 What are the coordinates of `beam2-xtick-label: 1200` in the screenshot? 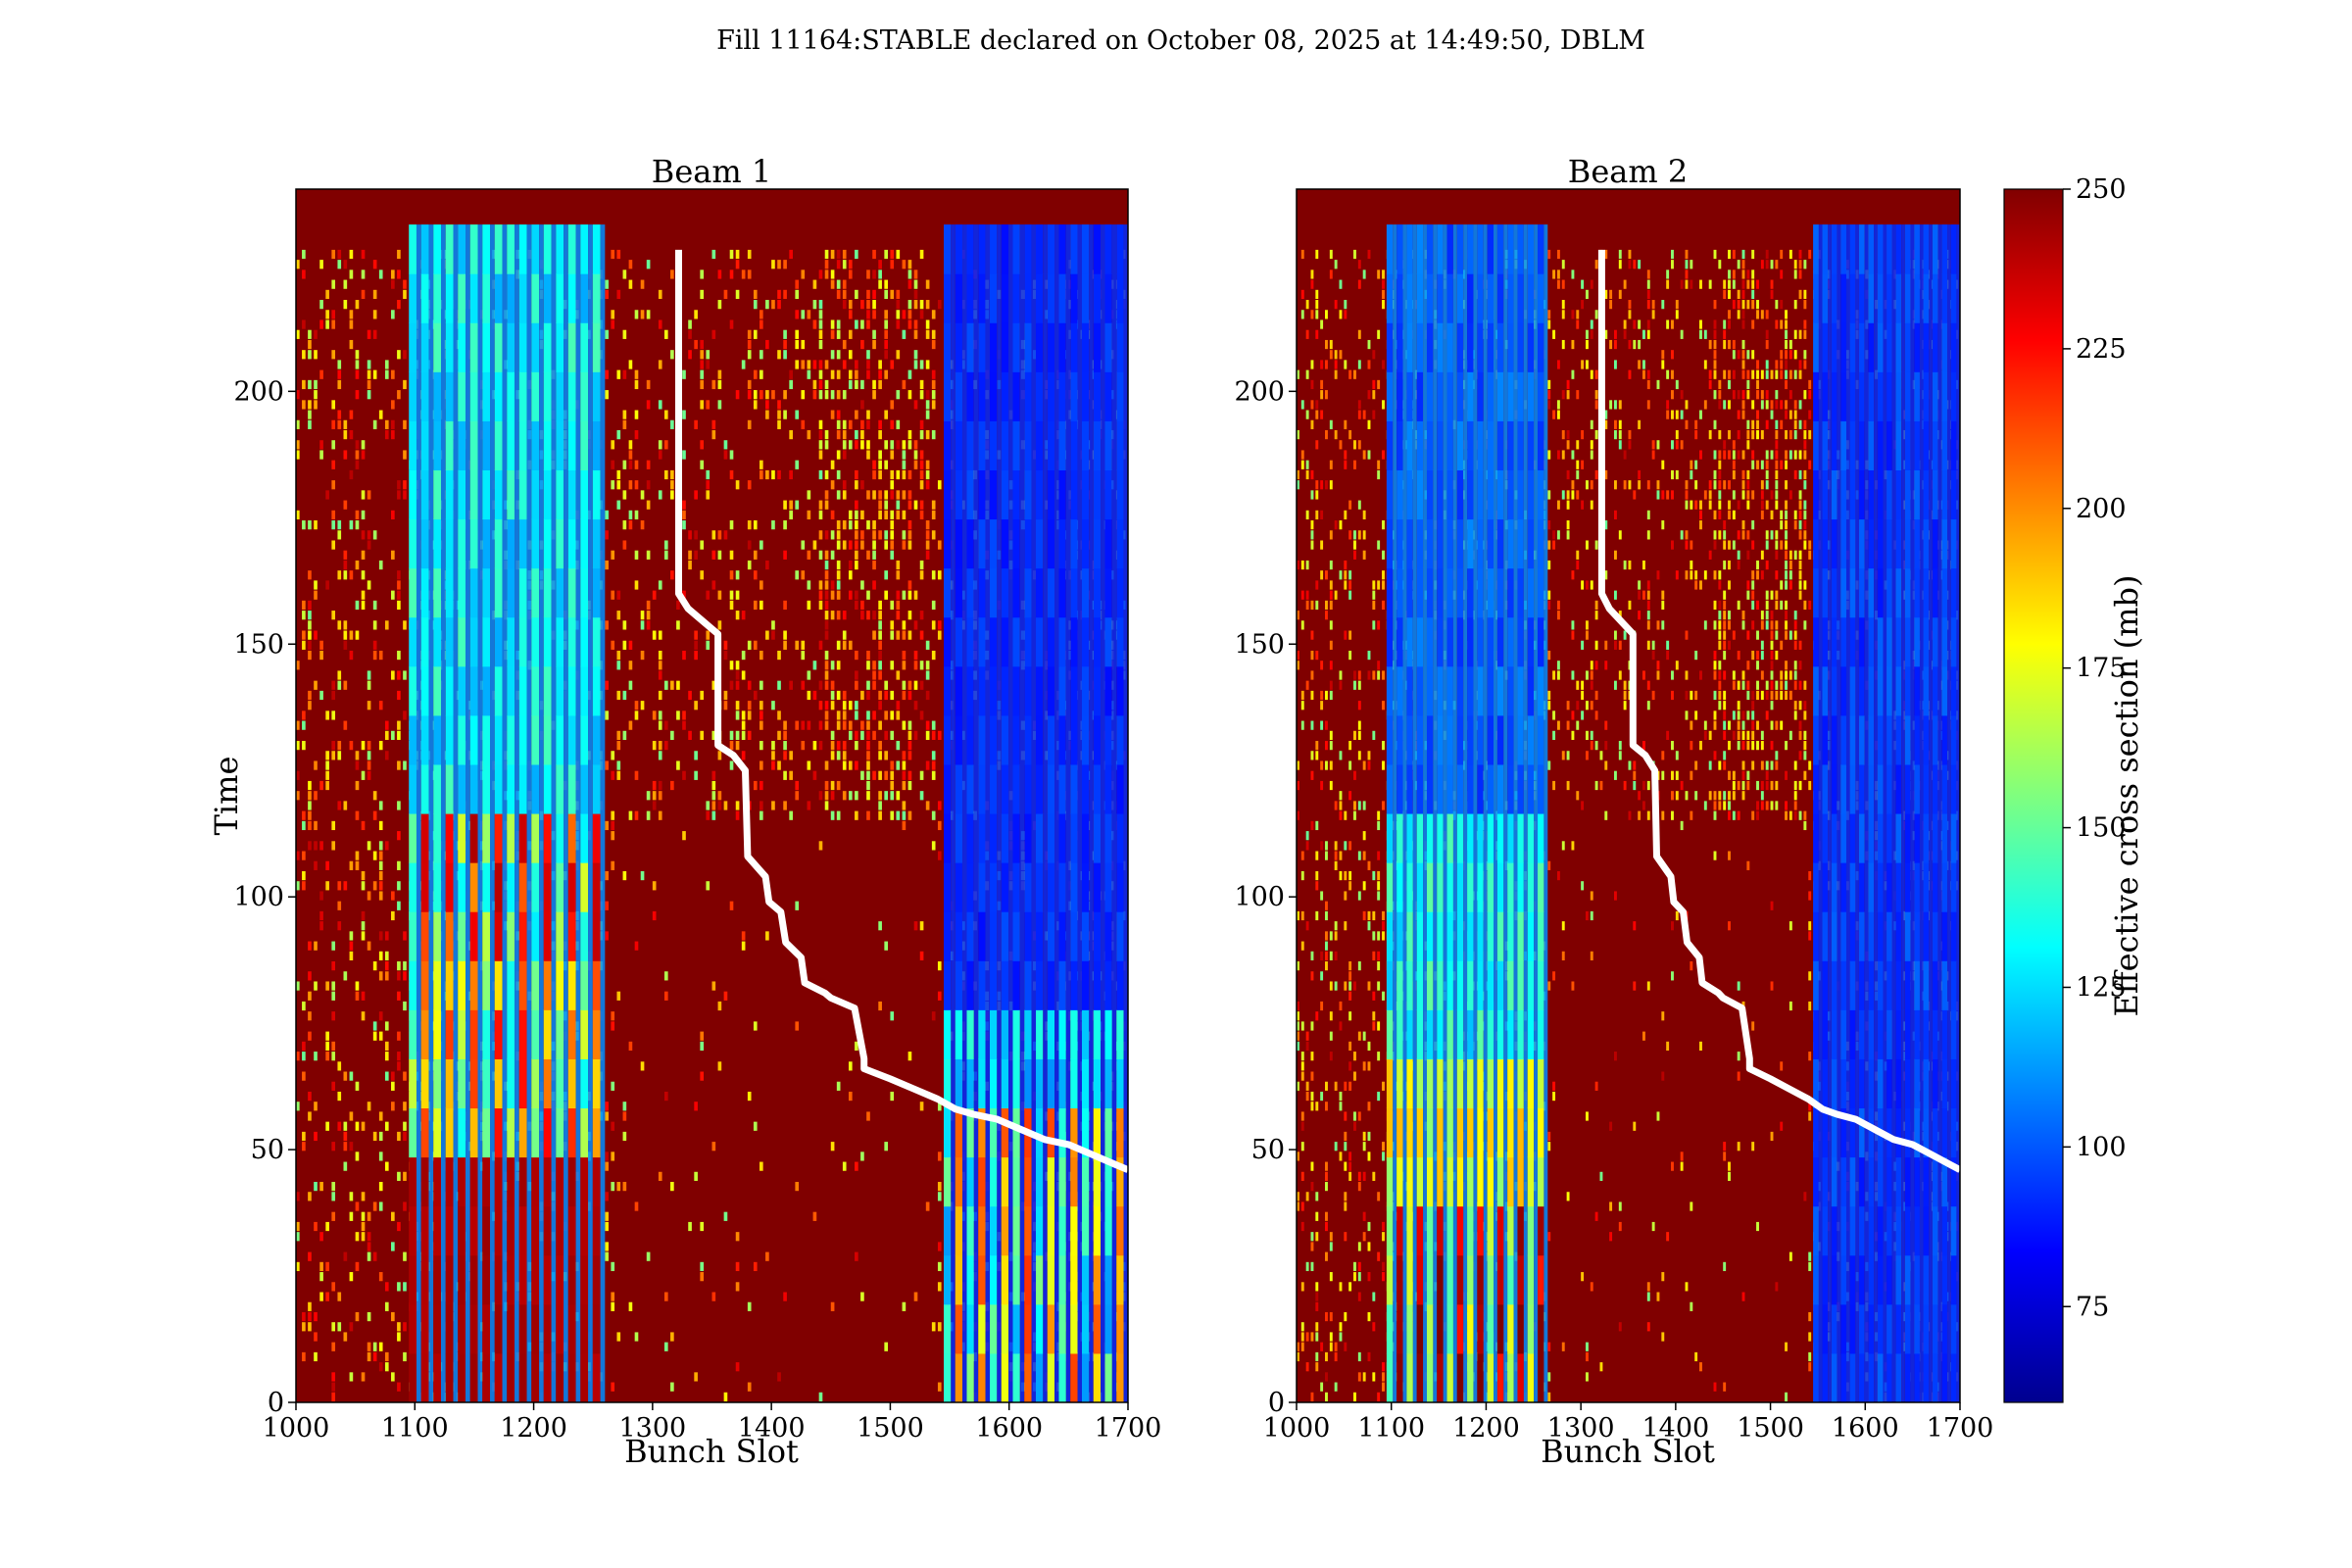 It's located at (1486, 1428).